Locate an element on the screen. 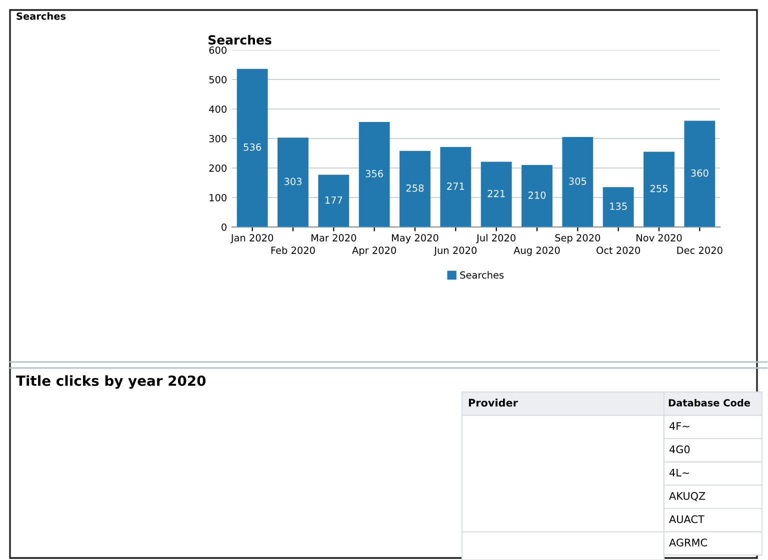 This screenshot has width=768, height=560. data-label: 258 is located at coordinates (415, 188).